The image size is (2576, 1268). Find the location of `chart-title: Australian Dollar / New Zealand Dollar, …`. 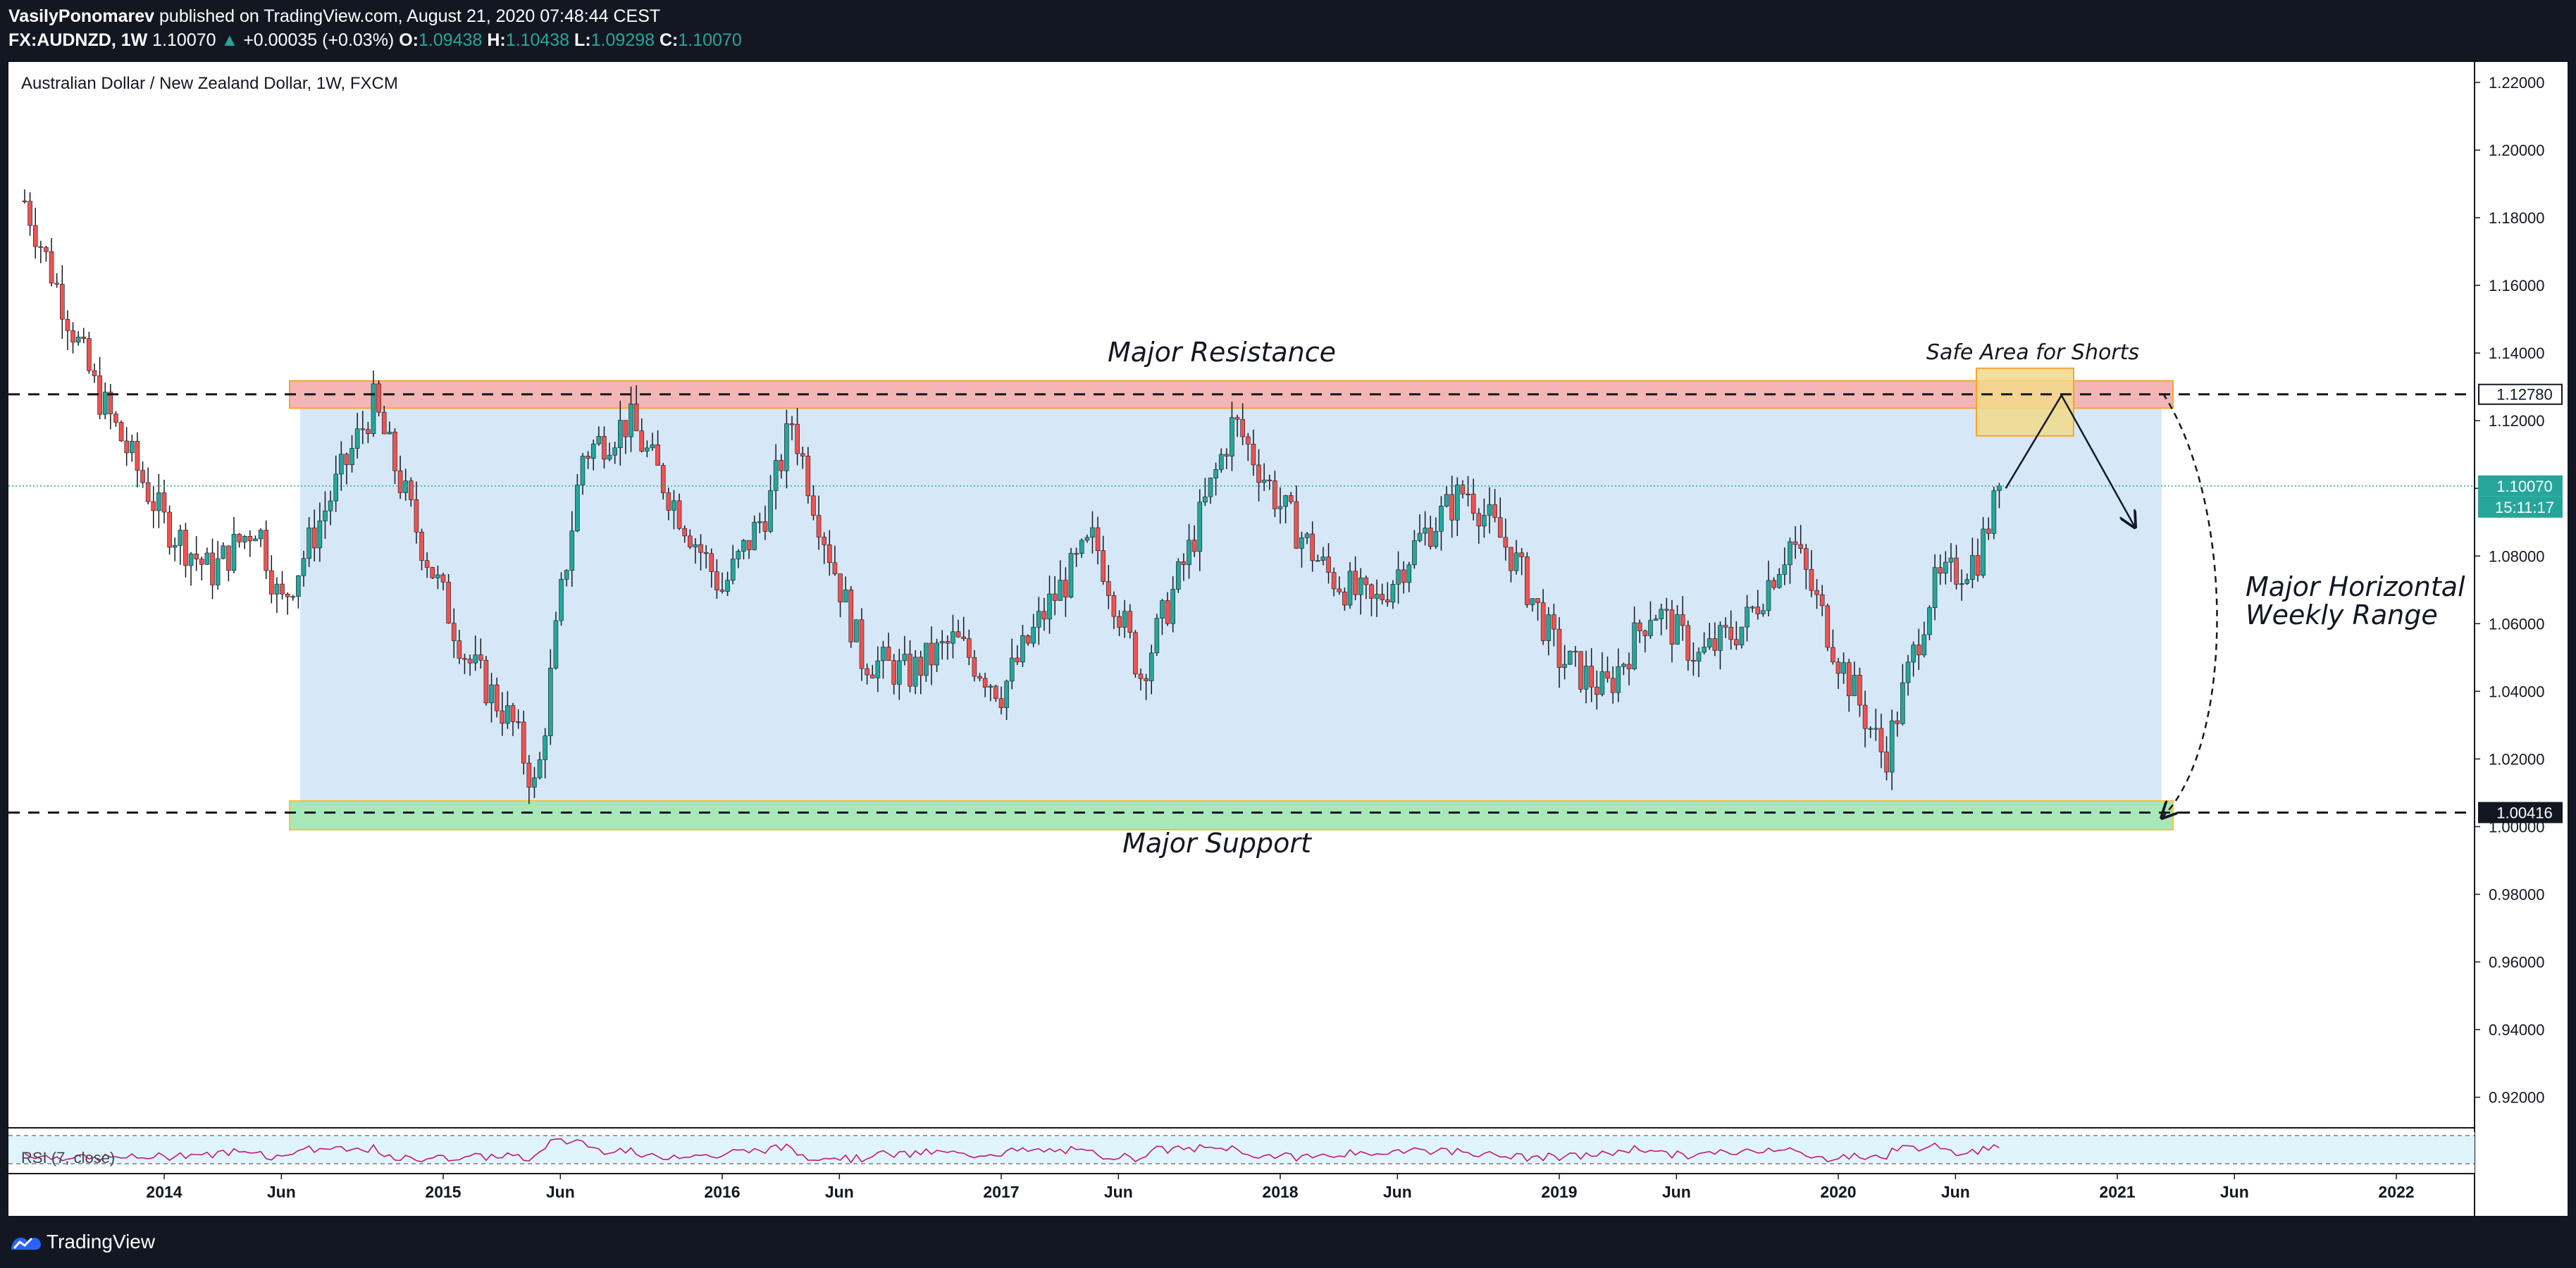

chart-title: Australian Dollar / New Zealand Dollar, … is located at coordinates (210, 83).